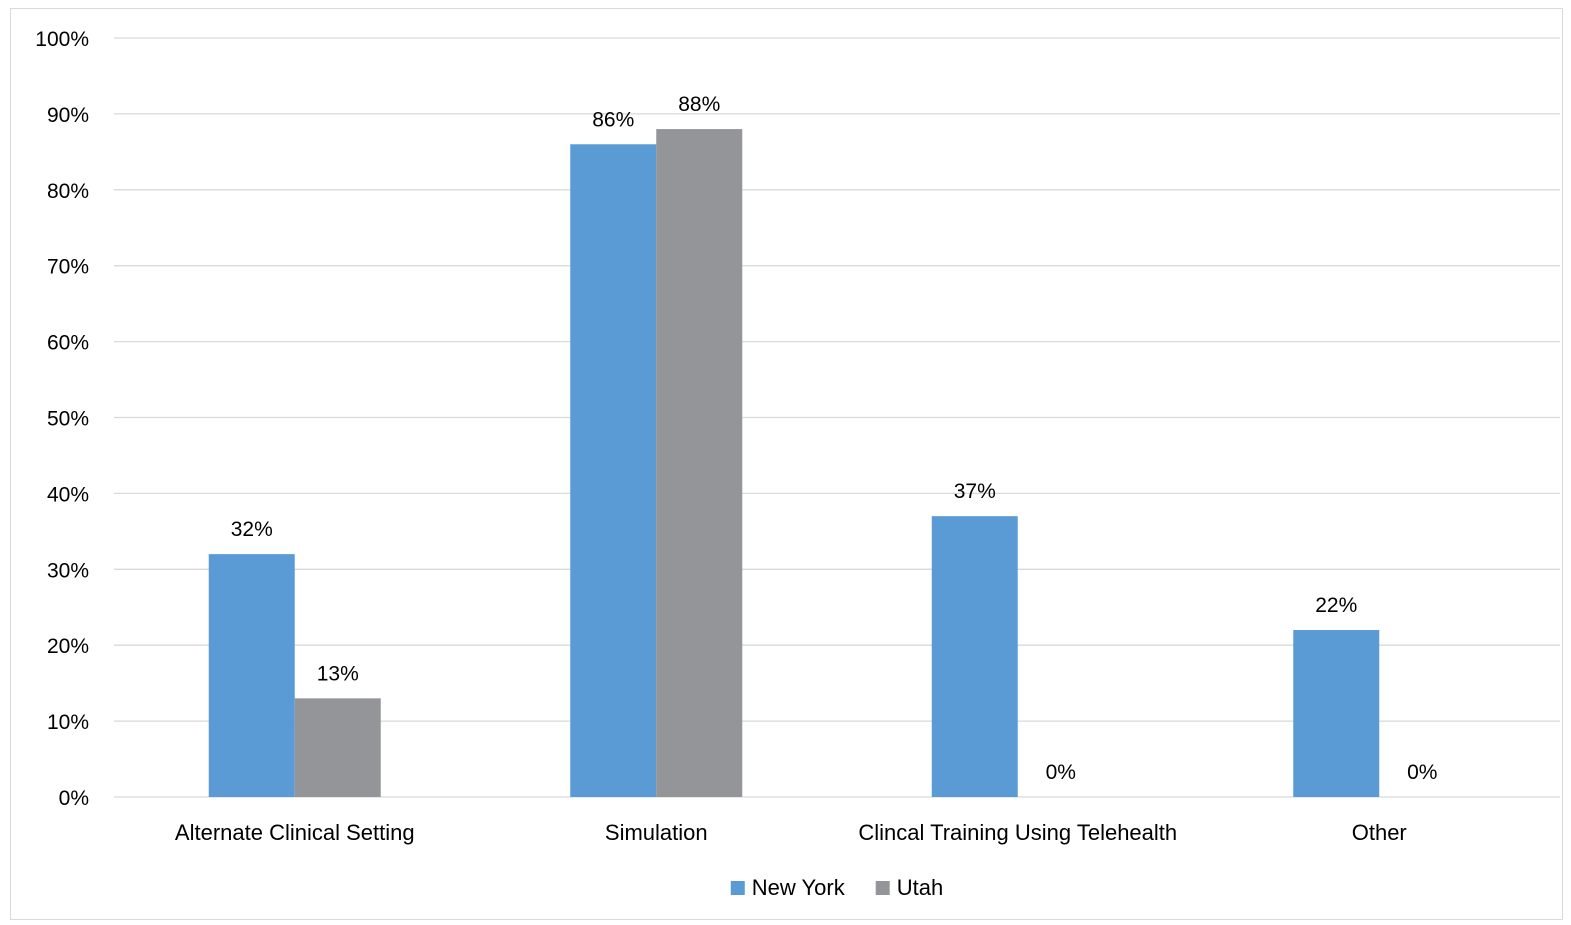 The width and height of the screenshot is (1571, 925). Describe the element at coordinates (68, 115) in the screenshot. I see `y-tick-label: 90%` at that location.